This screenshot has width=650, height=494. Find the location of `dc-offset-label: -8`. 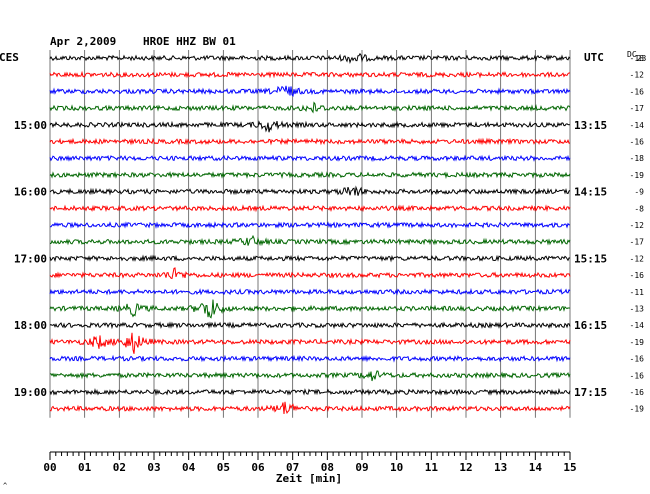

dc-offset-label: -8 is located at coordinates (639, 208).